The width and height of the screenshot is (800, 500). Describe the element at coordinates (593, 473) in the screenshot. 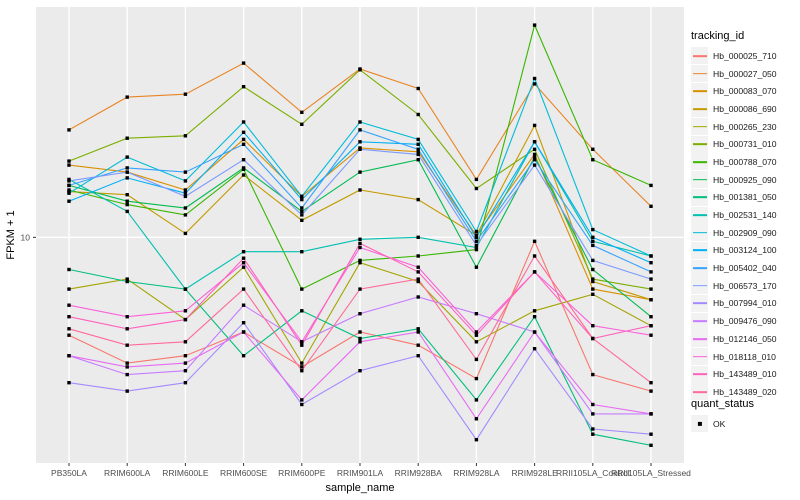

I see `x-tick-label: RRII105LA_Control` at that location.